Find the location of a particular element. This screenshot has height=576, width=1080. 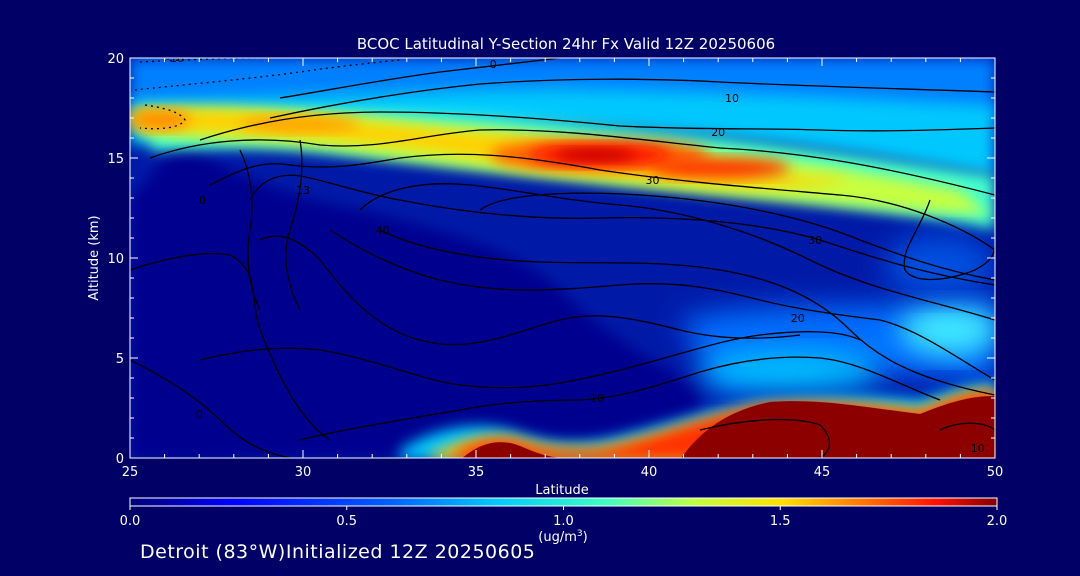

field-right-low-cyan is located at coordinates (790, 370).